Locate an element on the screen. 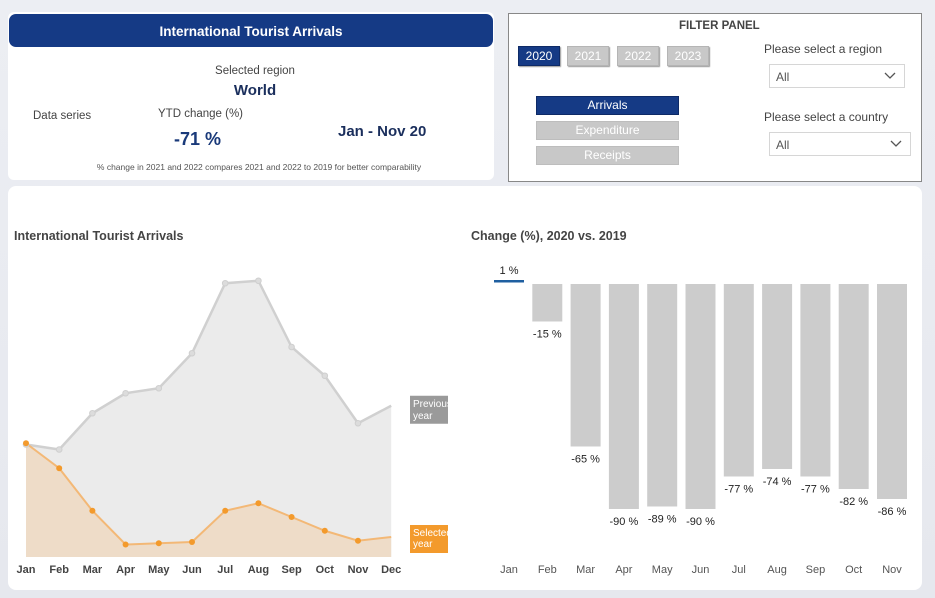  bar-data-label: -65 % is located at coordinates (585, 460).